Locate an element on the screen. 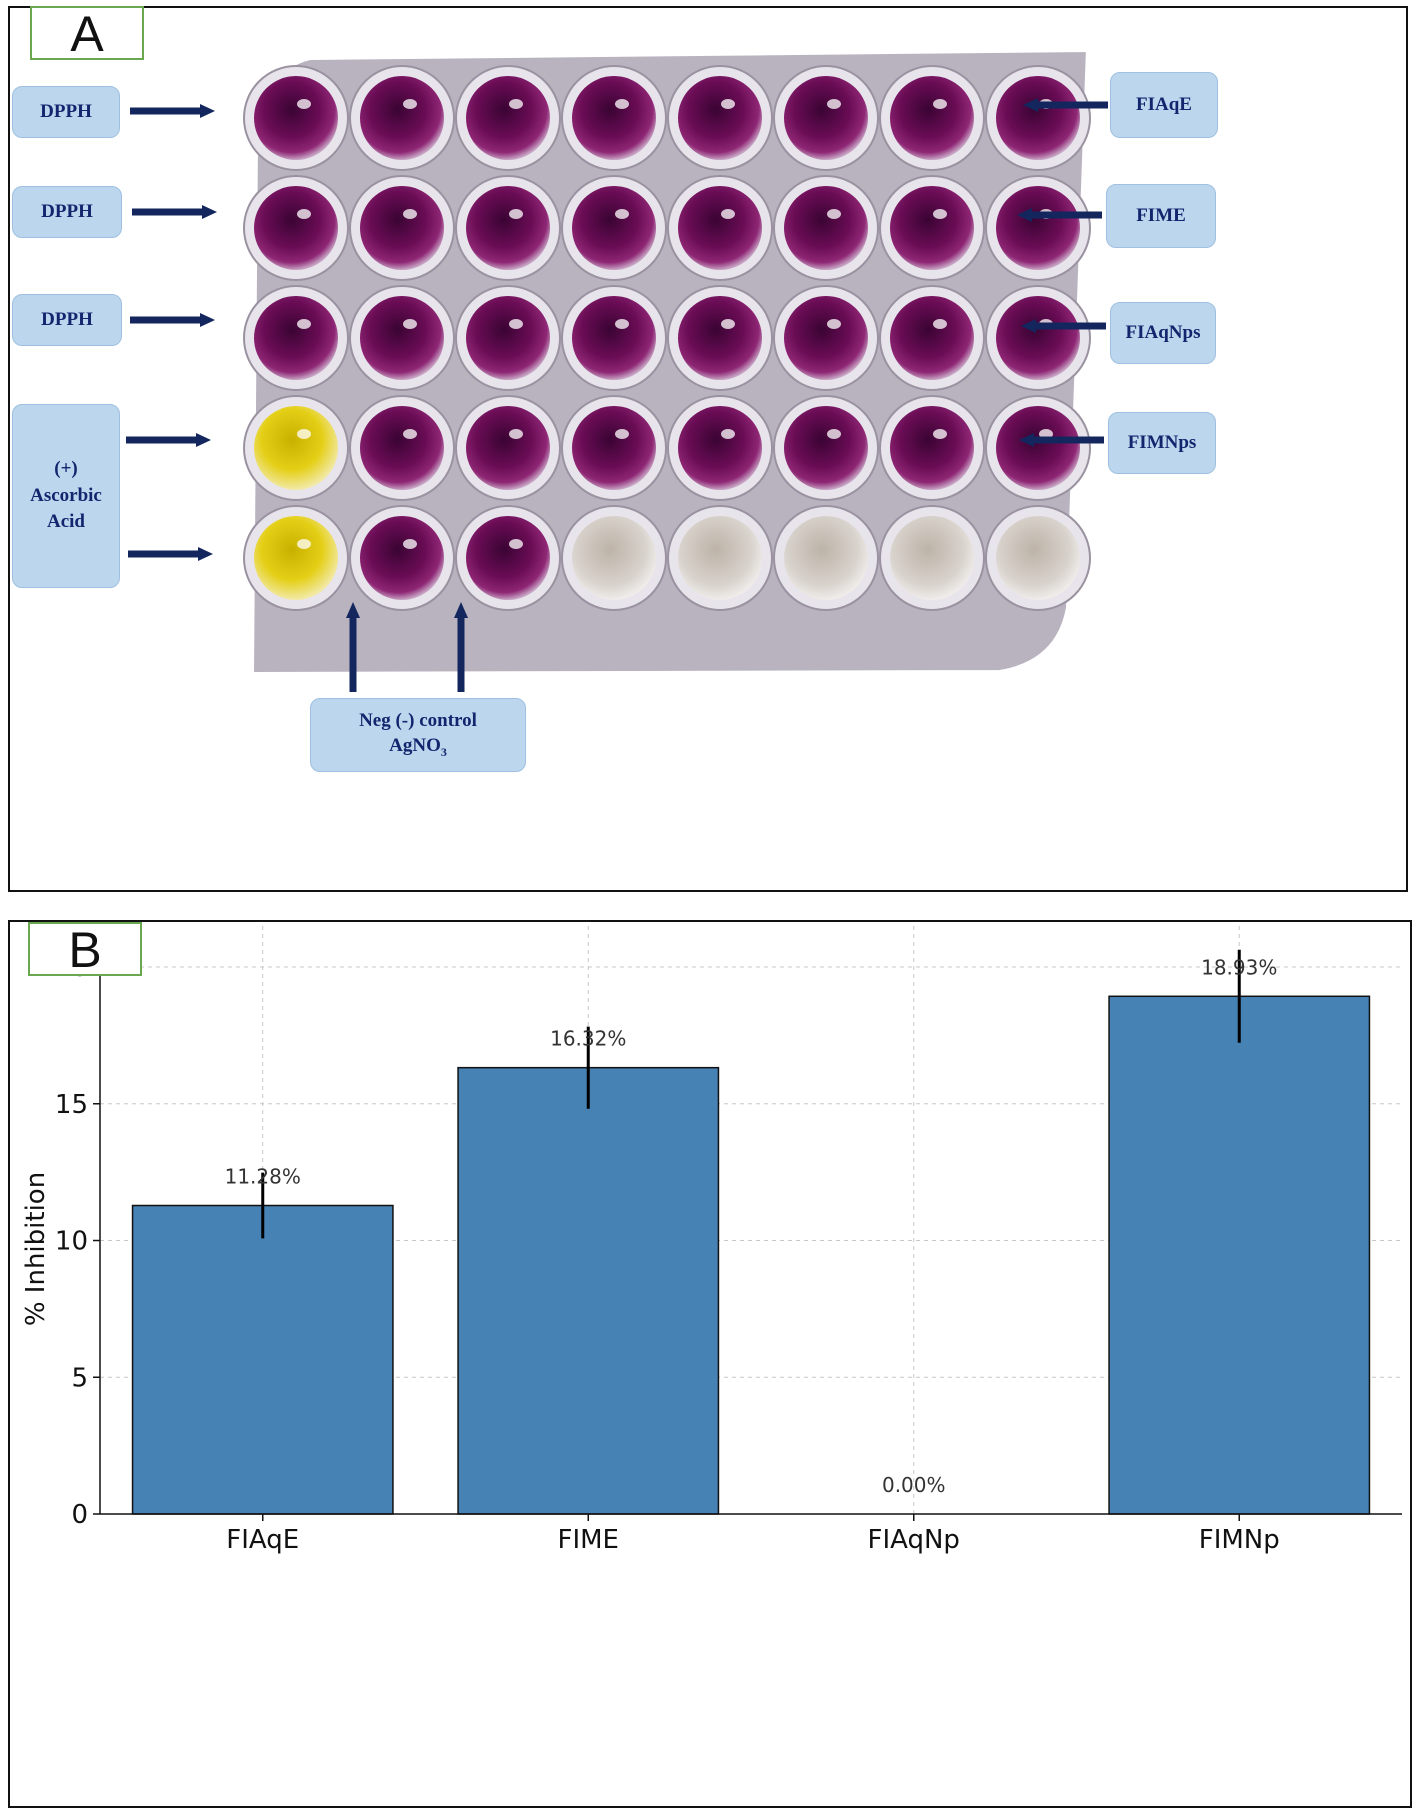 The image size is (1416, 1815). ascorbic-label-line3: Acid is located at coordinates (66, 522).